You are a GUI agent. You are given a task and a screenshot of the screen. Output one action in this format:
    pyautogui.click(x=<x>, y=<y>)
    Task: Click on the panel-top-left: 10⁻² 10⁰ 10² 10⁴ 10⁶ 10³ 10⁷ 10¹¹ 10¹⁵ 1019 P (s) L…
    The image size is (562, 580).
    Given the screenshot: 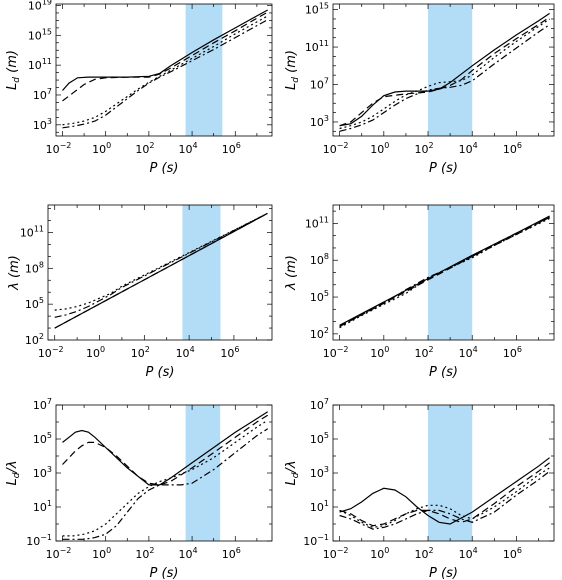 What is the action you would take?
    pyautogui.click(x=139, y=88)
    